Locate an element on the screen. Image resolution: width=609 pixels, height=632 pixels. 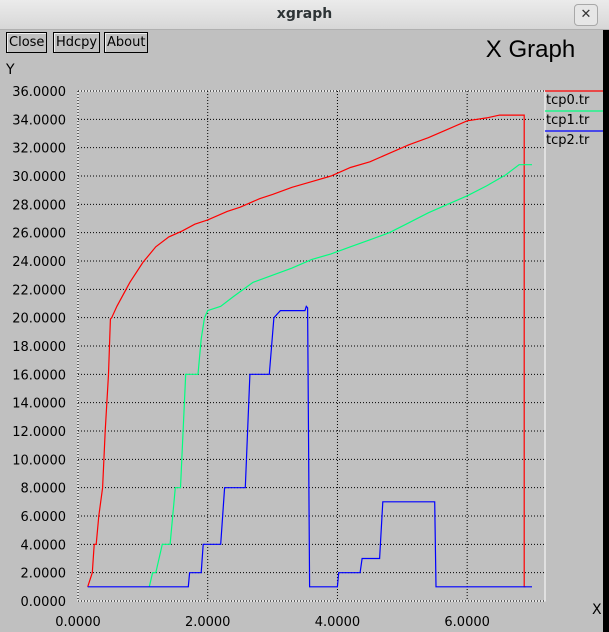
y-tick-label: 10.0000 is located at coordinates (39, 460).